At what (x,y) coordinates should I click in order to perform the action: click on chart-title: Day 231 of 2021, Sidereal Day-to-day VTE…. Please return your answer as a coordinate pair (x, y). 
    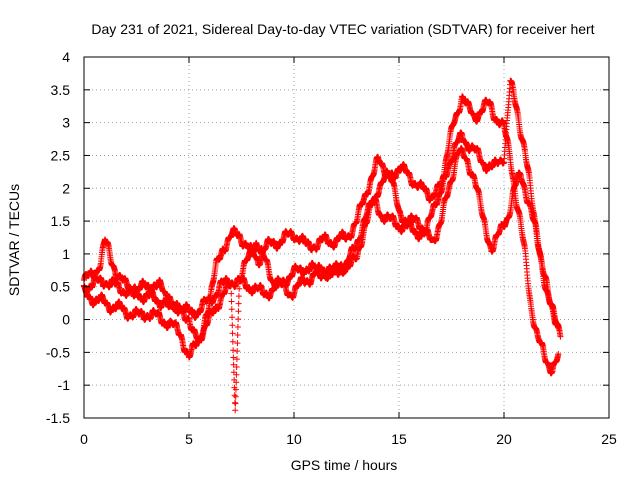
    Looking at the image, I should click on (342, 29).